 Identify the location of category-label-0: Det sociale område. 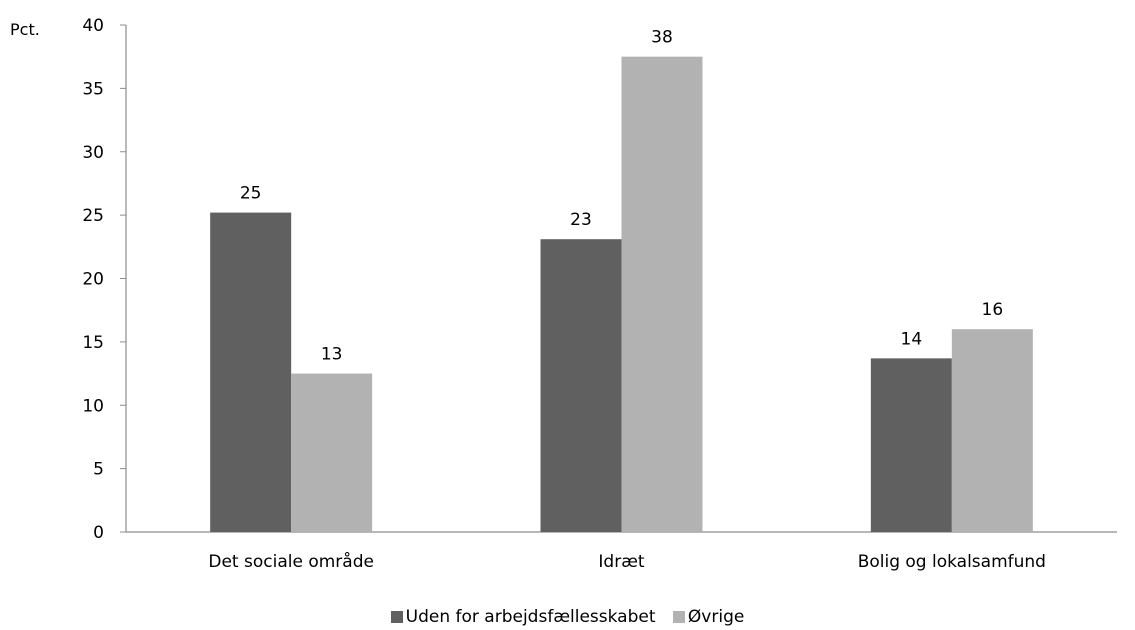
(291, 561).